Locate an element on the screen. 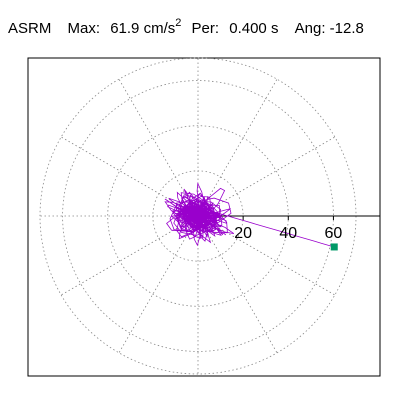 This screenshot has height=400, width=400. max-value: 61.9 is located at coordinates (125, 28).